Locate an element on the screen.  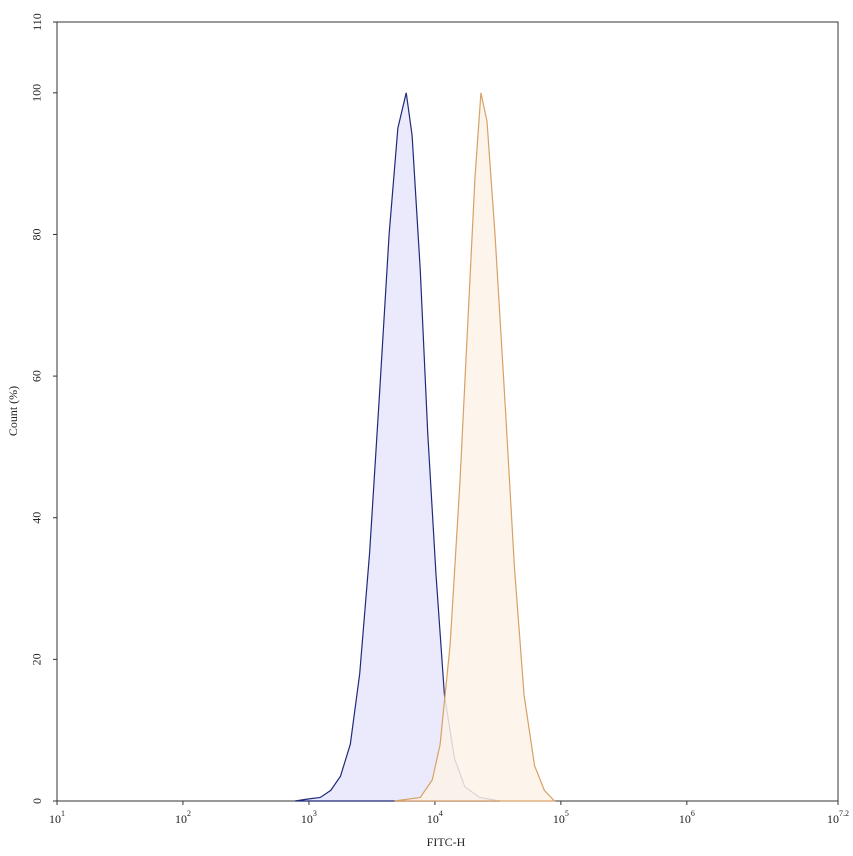
x-tick-label: 10⁶ is located at coordinates (687, 817).